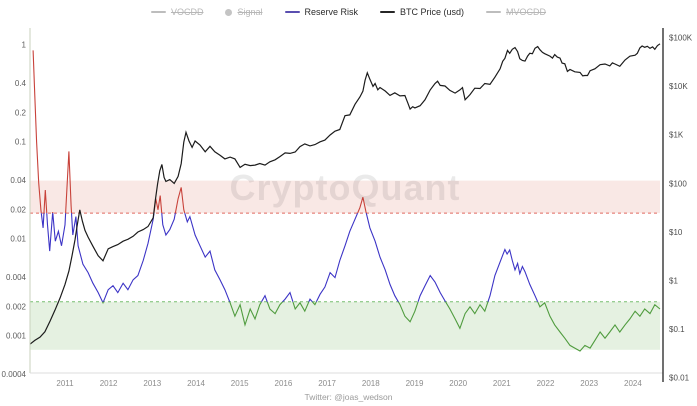  I want to click on legend-item-btc-price: BTC Price (usd), so click(422, 12).